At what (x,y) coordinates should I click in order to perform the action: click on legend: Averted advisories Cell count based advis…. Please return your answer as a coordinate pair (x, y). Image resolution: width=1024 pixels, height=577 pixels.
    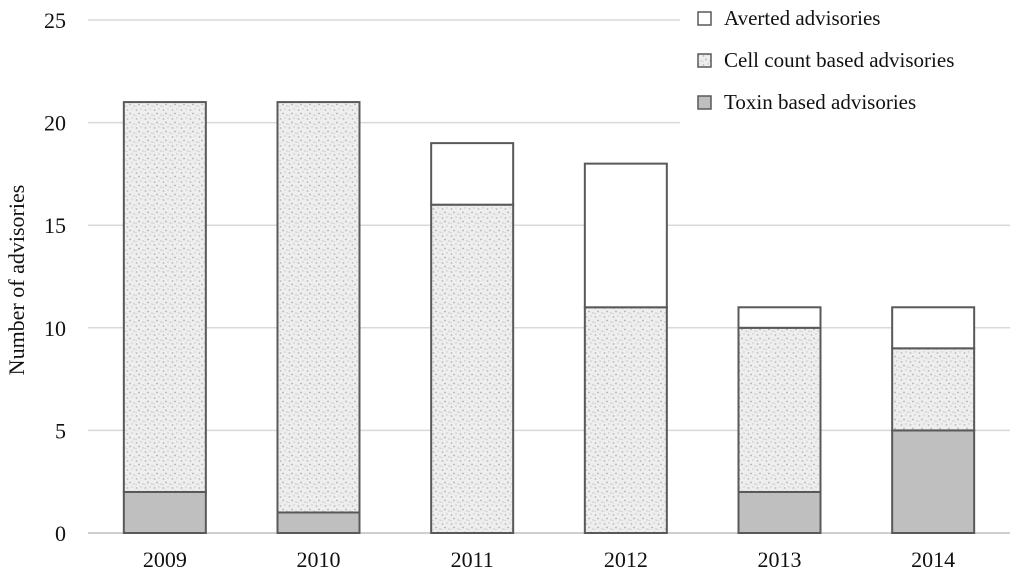
    Looking at the image, I should click on (852, 62).